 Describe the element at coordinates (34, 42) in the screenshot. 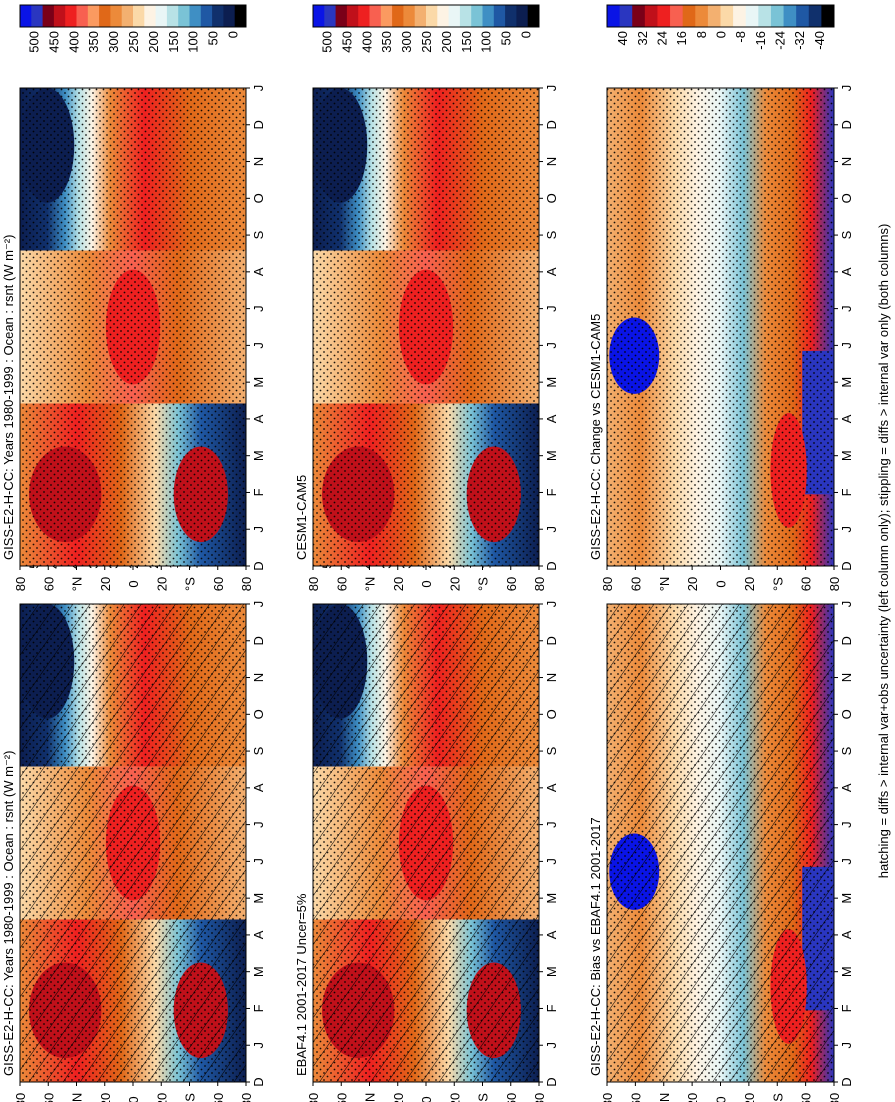

I see `colorbar-label: 500` at that location.